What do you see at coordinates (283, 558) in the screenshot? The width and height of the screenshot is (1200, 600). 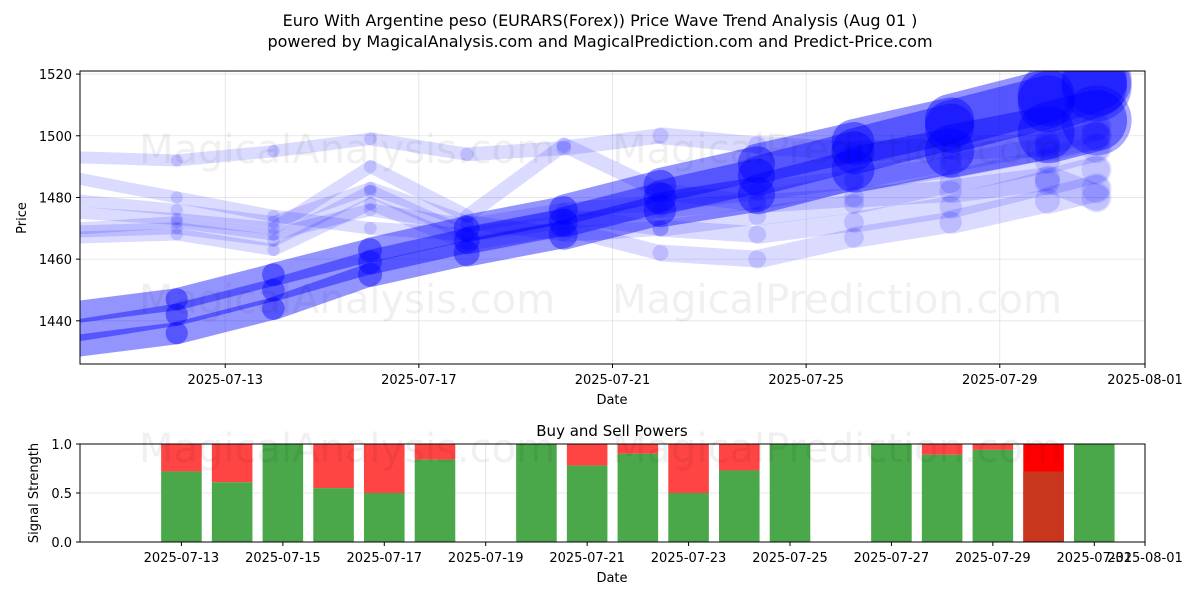 I see `x-tick-label: 2025-07-15` at bounding box center [283, 558].